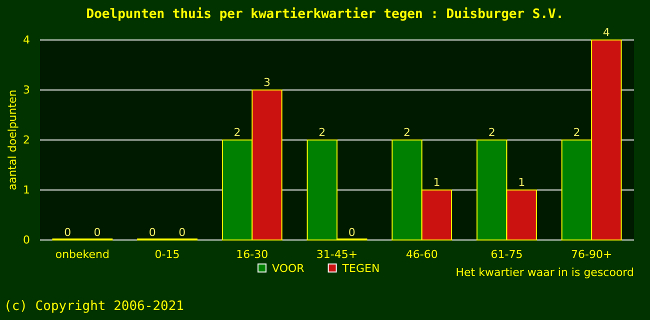  I want to click on x-tick-label: 61-75, so click(506, 254).